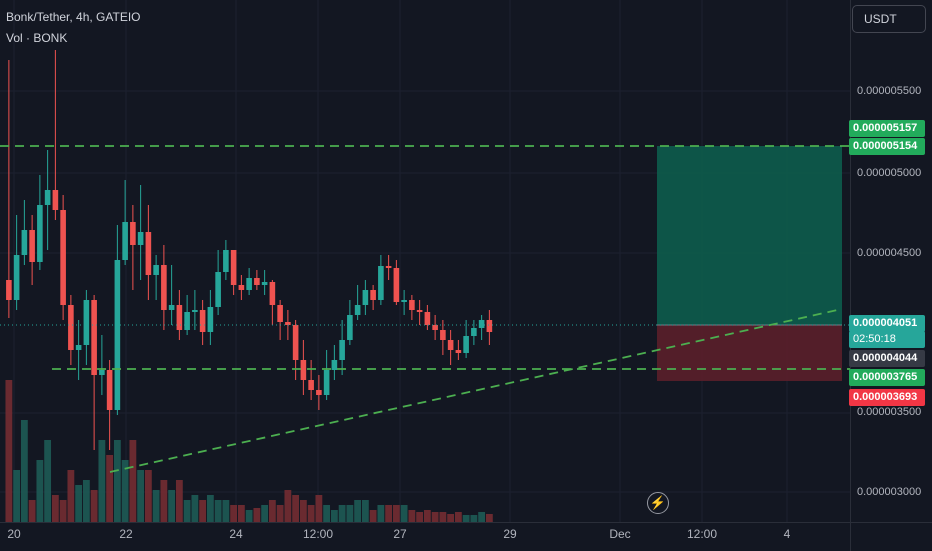 The image size is (932, 551). Describe the element at coordinates (891, 261) in the screenshot. I see `price-axis` at that location.